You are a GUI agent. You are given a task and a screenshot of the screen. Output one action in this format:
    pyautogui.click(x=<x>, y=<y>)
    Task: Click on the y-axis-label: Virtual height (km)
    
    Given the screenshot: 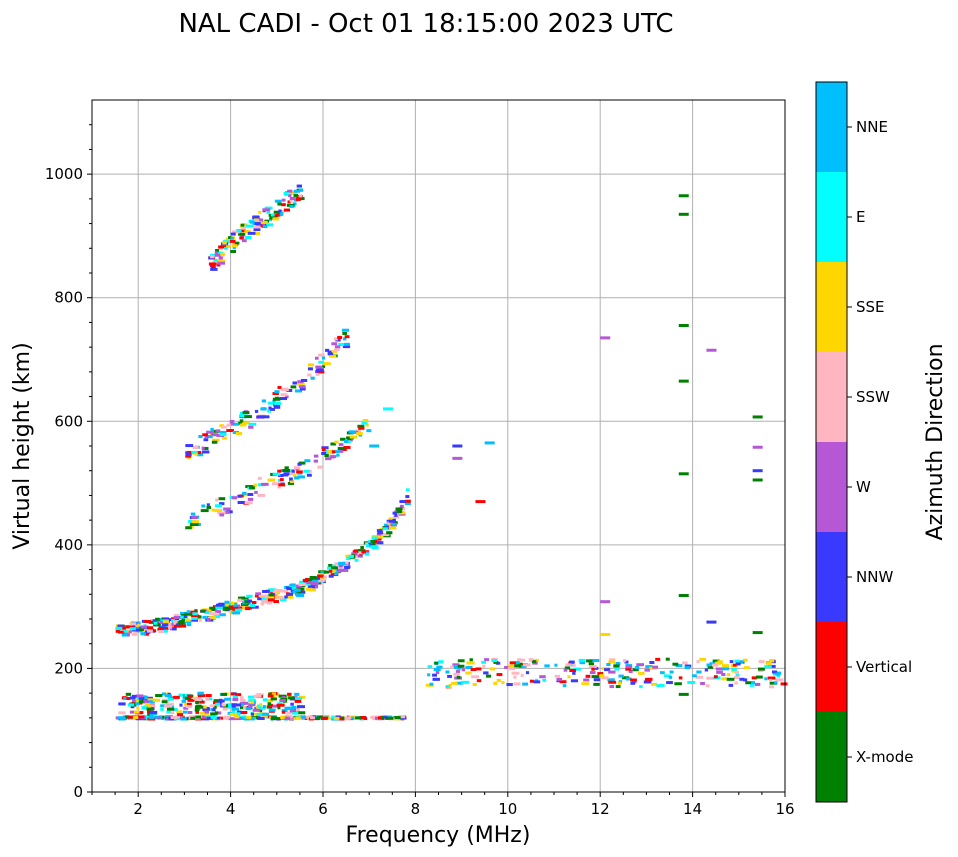 What is the action you would take?
    pyautogui.click(x=22, y=445)
    